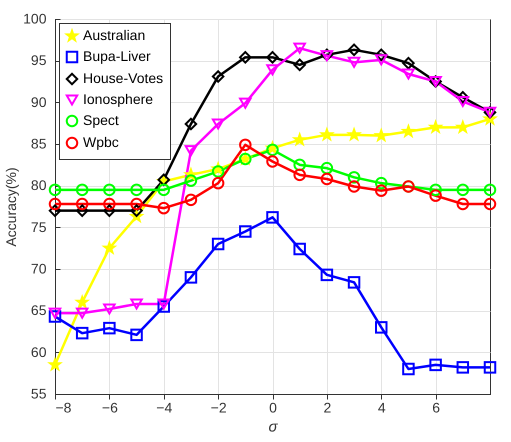 The width and height of the screenshot is (511, 442). What do you see at coordinates (38, 185) in the screenshot?
I see `y-tick-label: 80` at bounding box center [38, 185].